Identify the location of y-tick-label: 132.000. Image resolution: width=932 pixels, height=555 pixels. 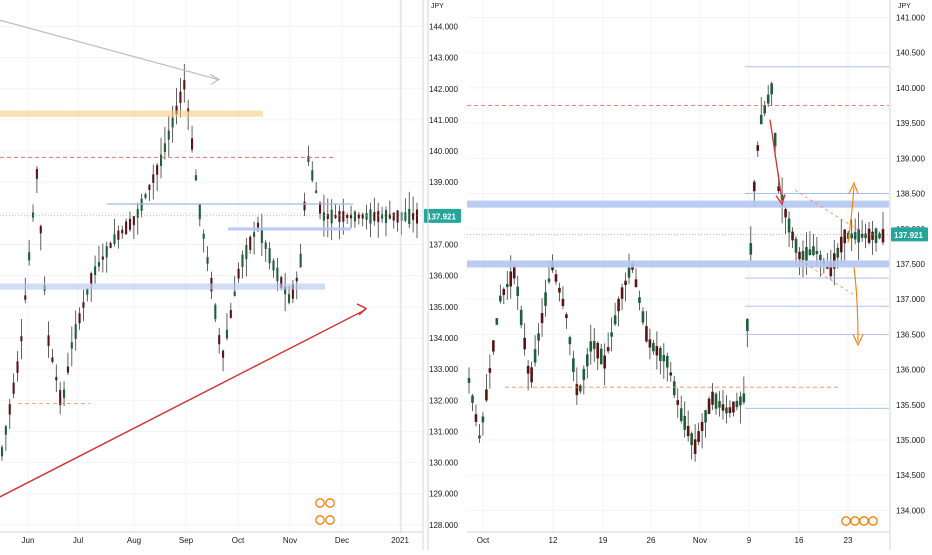
(443, 400).